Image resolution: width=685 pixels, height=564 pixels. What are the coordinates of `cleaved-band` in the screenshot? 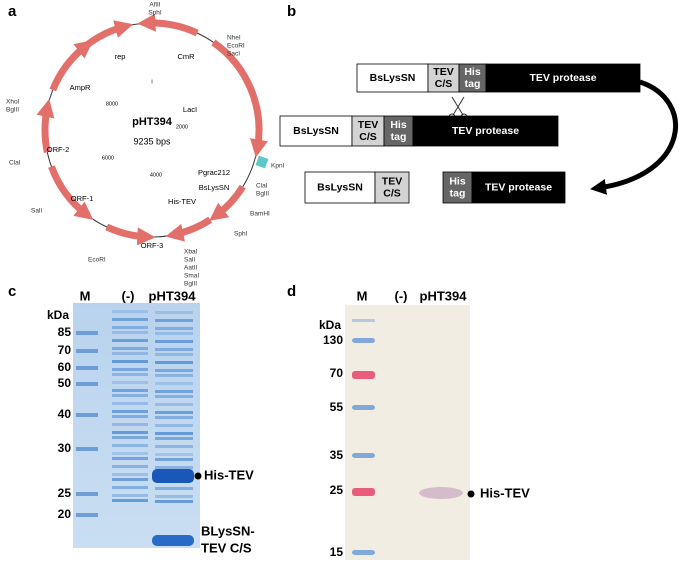 It's located at (173, 540).